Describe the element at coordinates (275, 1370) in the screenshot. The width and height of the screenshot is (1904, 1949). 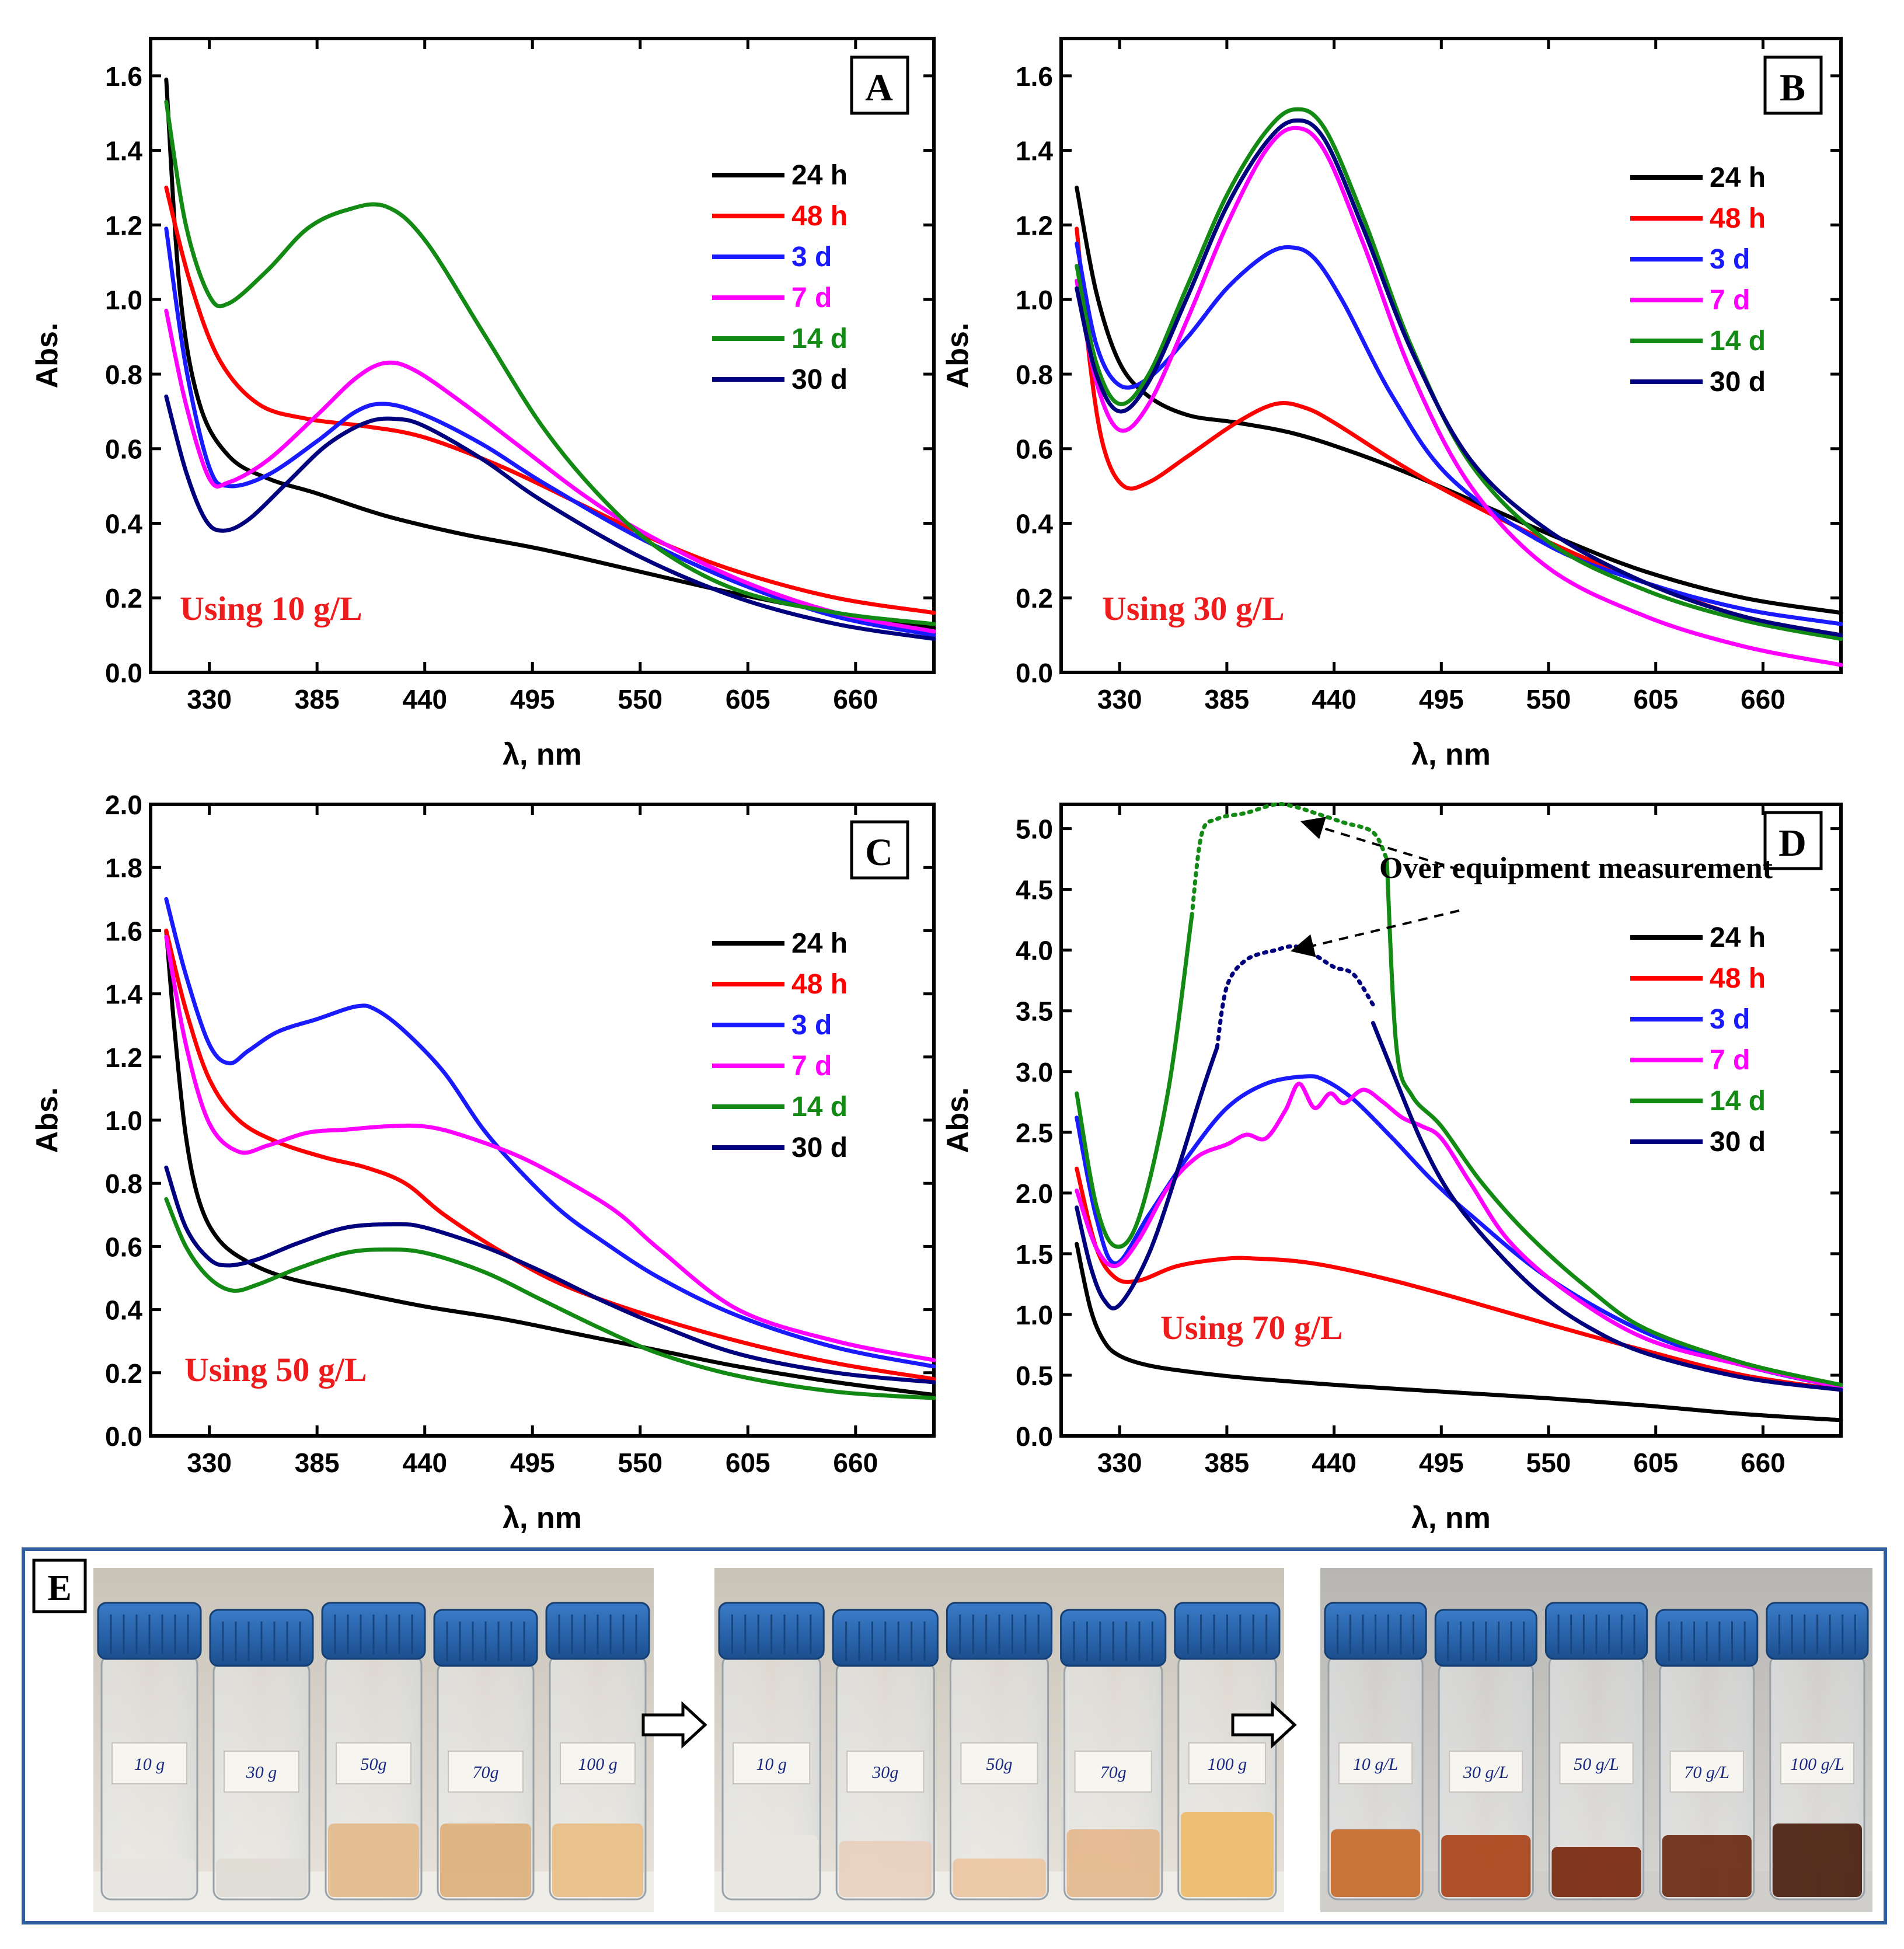
I see `condition-label: Using 50 g/L` at that location.